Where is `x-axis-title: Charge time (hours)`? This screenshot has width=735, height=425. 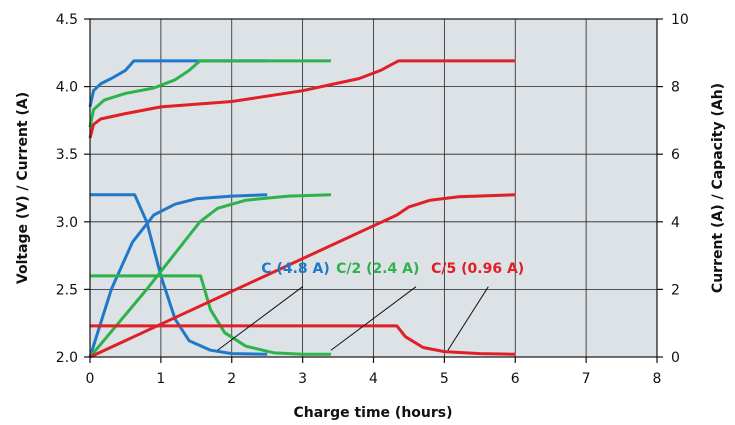 x-axis-title: Charge time (hours) is located at coordinates (372, 413).